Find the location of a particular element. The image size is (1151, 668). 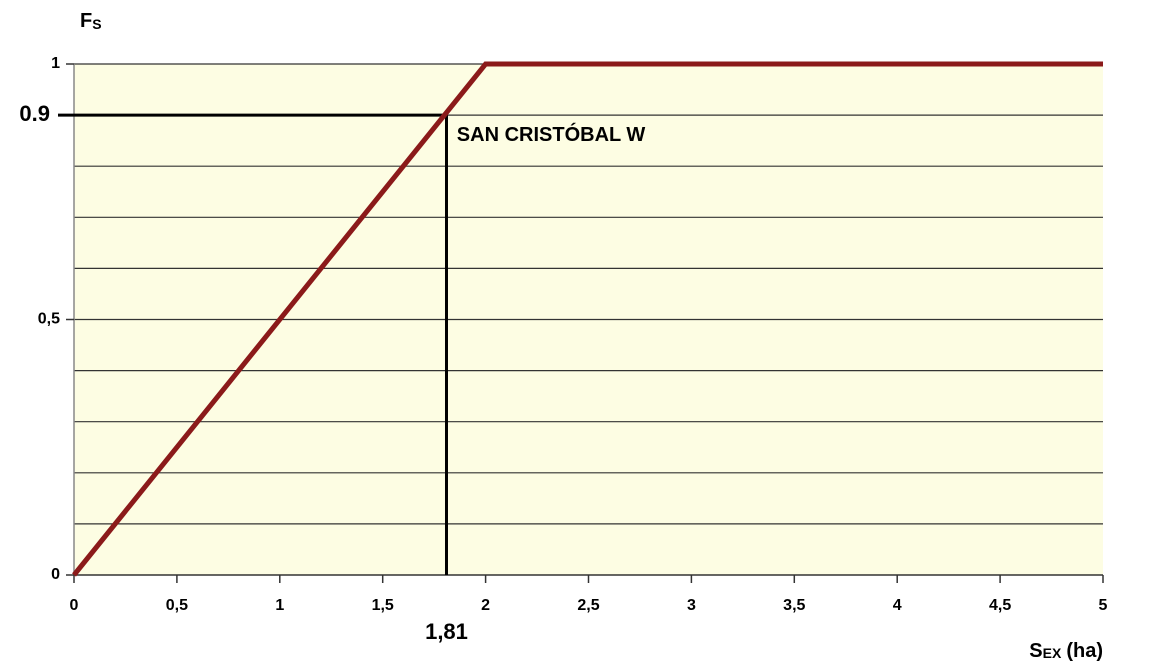

x-tick-label: 0 is located at coordinates (74, 605).